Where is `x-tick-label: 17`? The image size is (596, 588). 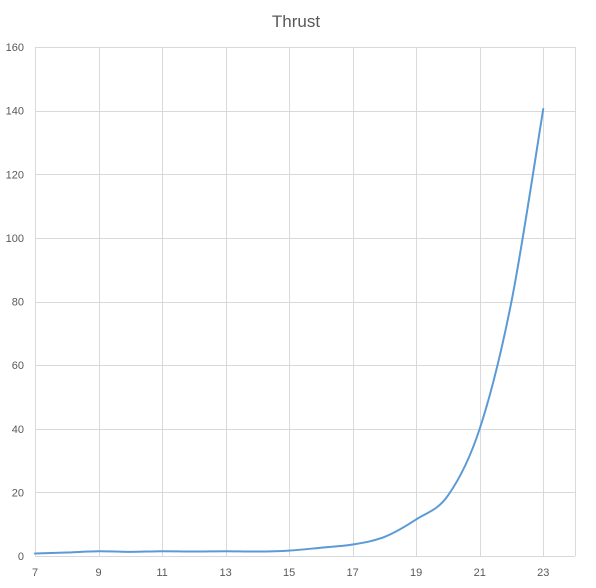 x-tick-label: 17 is located at coordinates (353, 573).